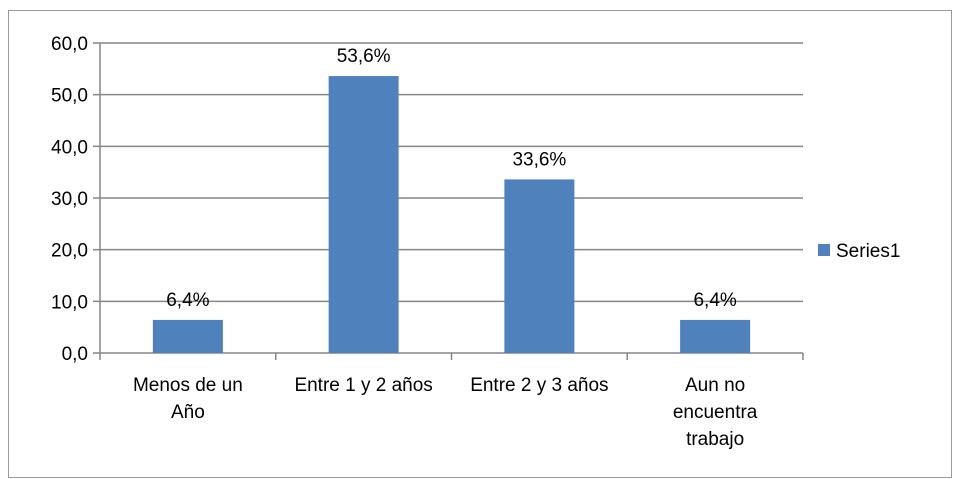 Image resolution: width=957 pixels, height=479 pixels. Describe the element at coordinates (188, 399) in the screenshot. I see `x-category-label: Menos de un Año` at that location.